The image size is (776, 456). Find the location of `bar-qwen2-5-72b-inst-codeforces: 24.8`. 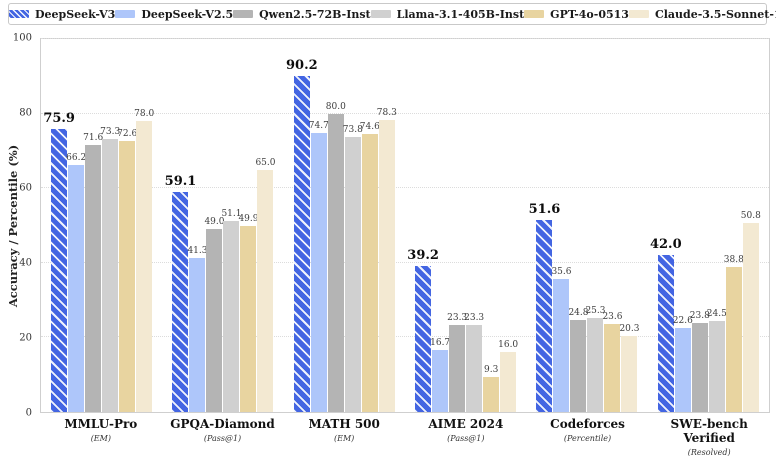

bar-qwen2-5-72b-inst-codeforces: 24.8 is located at coordinates (578, 360).